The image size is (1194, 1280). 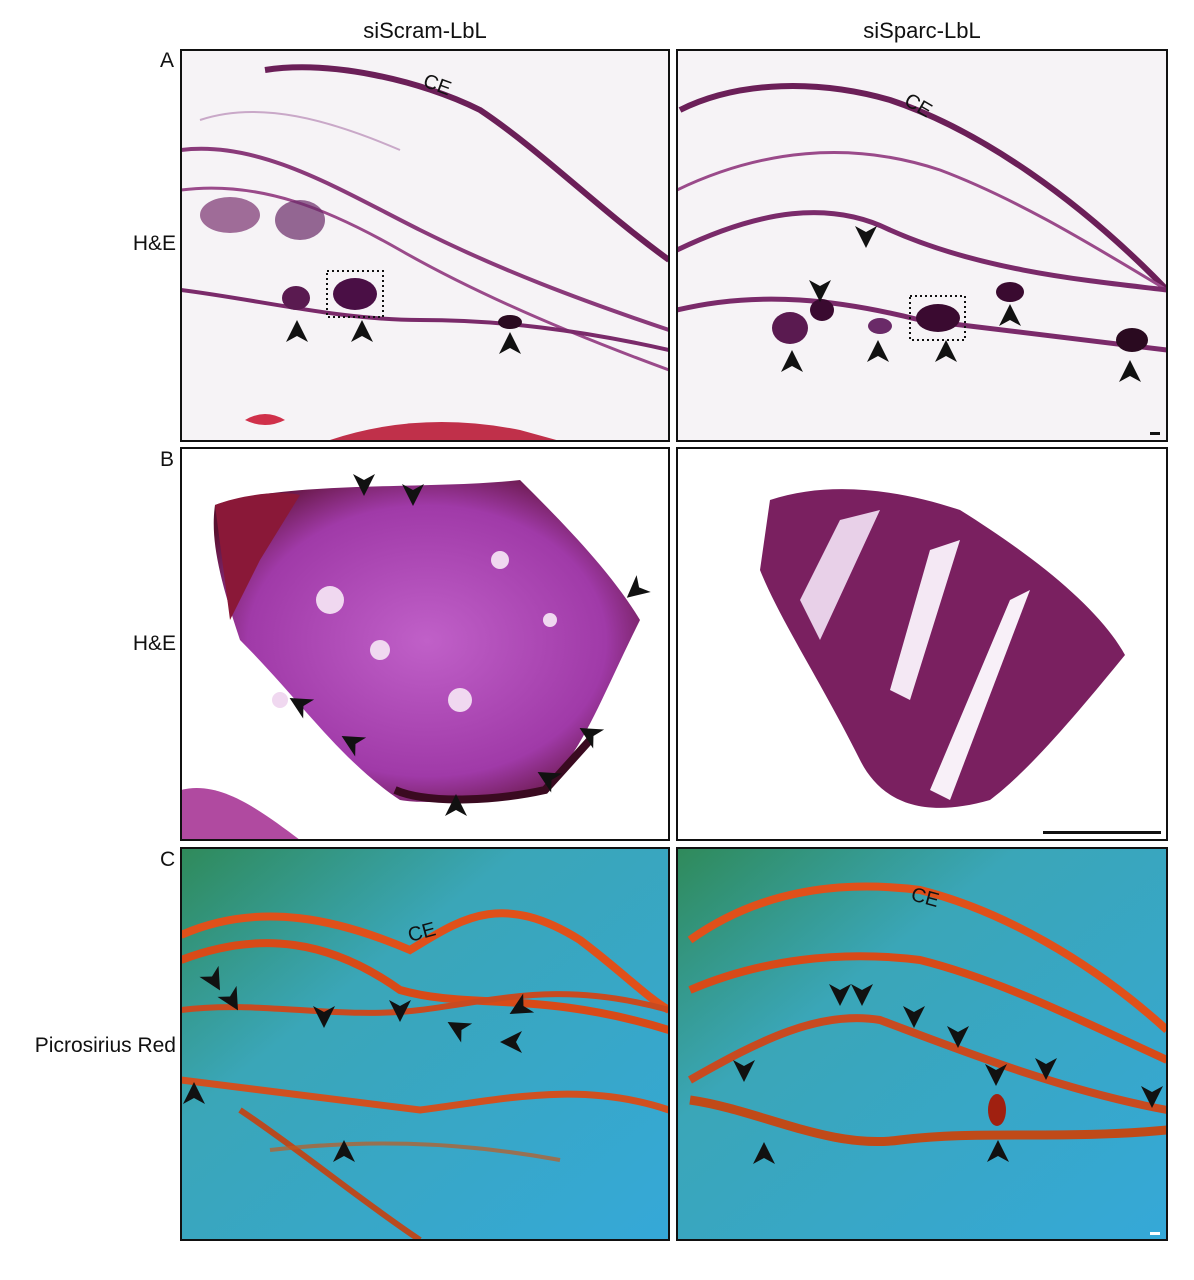 I want to click on panel-letter: C, so click(x=167, y=859).